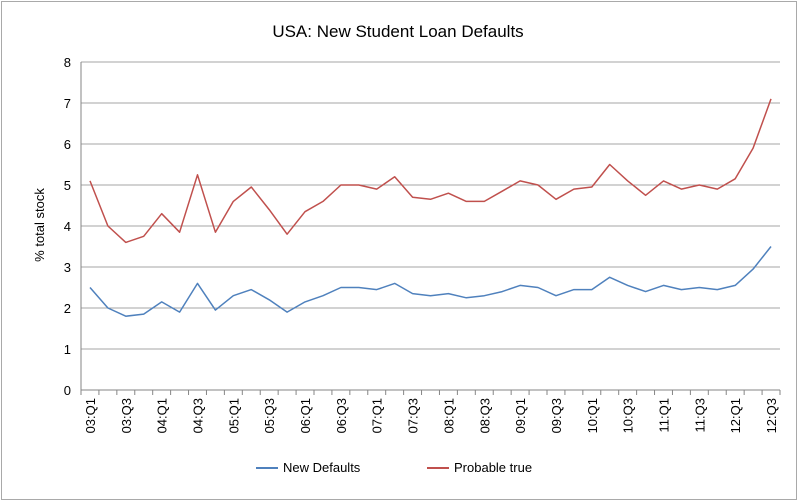  I want to click on x-tick-label: 12:Q1, so click(735, 415).